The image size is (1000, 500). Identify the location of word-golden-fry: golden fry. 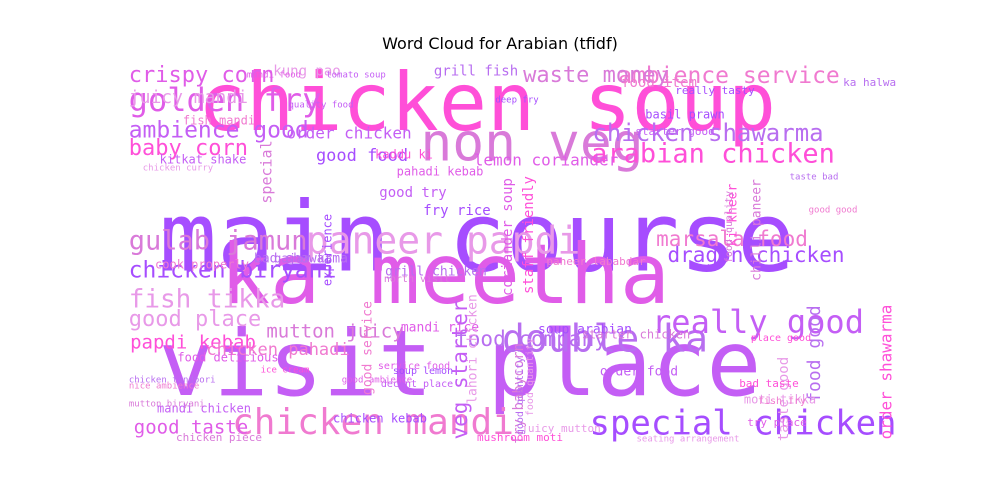
(225, 100).